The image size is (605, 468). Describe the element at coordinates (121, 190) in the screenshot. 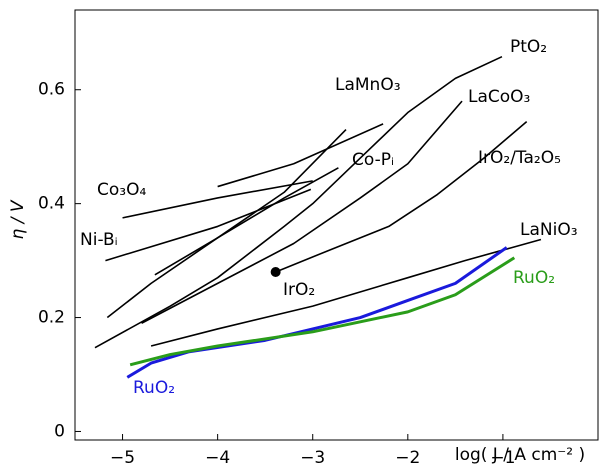

I see `series-label: Co₃O₄` at that location.